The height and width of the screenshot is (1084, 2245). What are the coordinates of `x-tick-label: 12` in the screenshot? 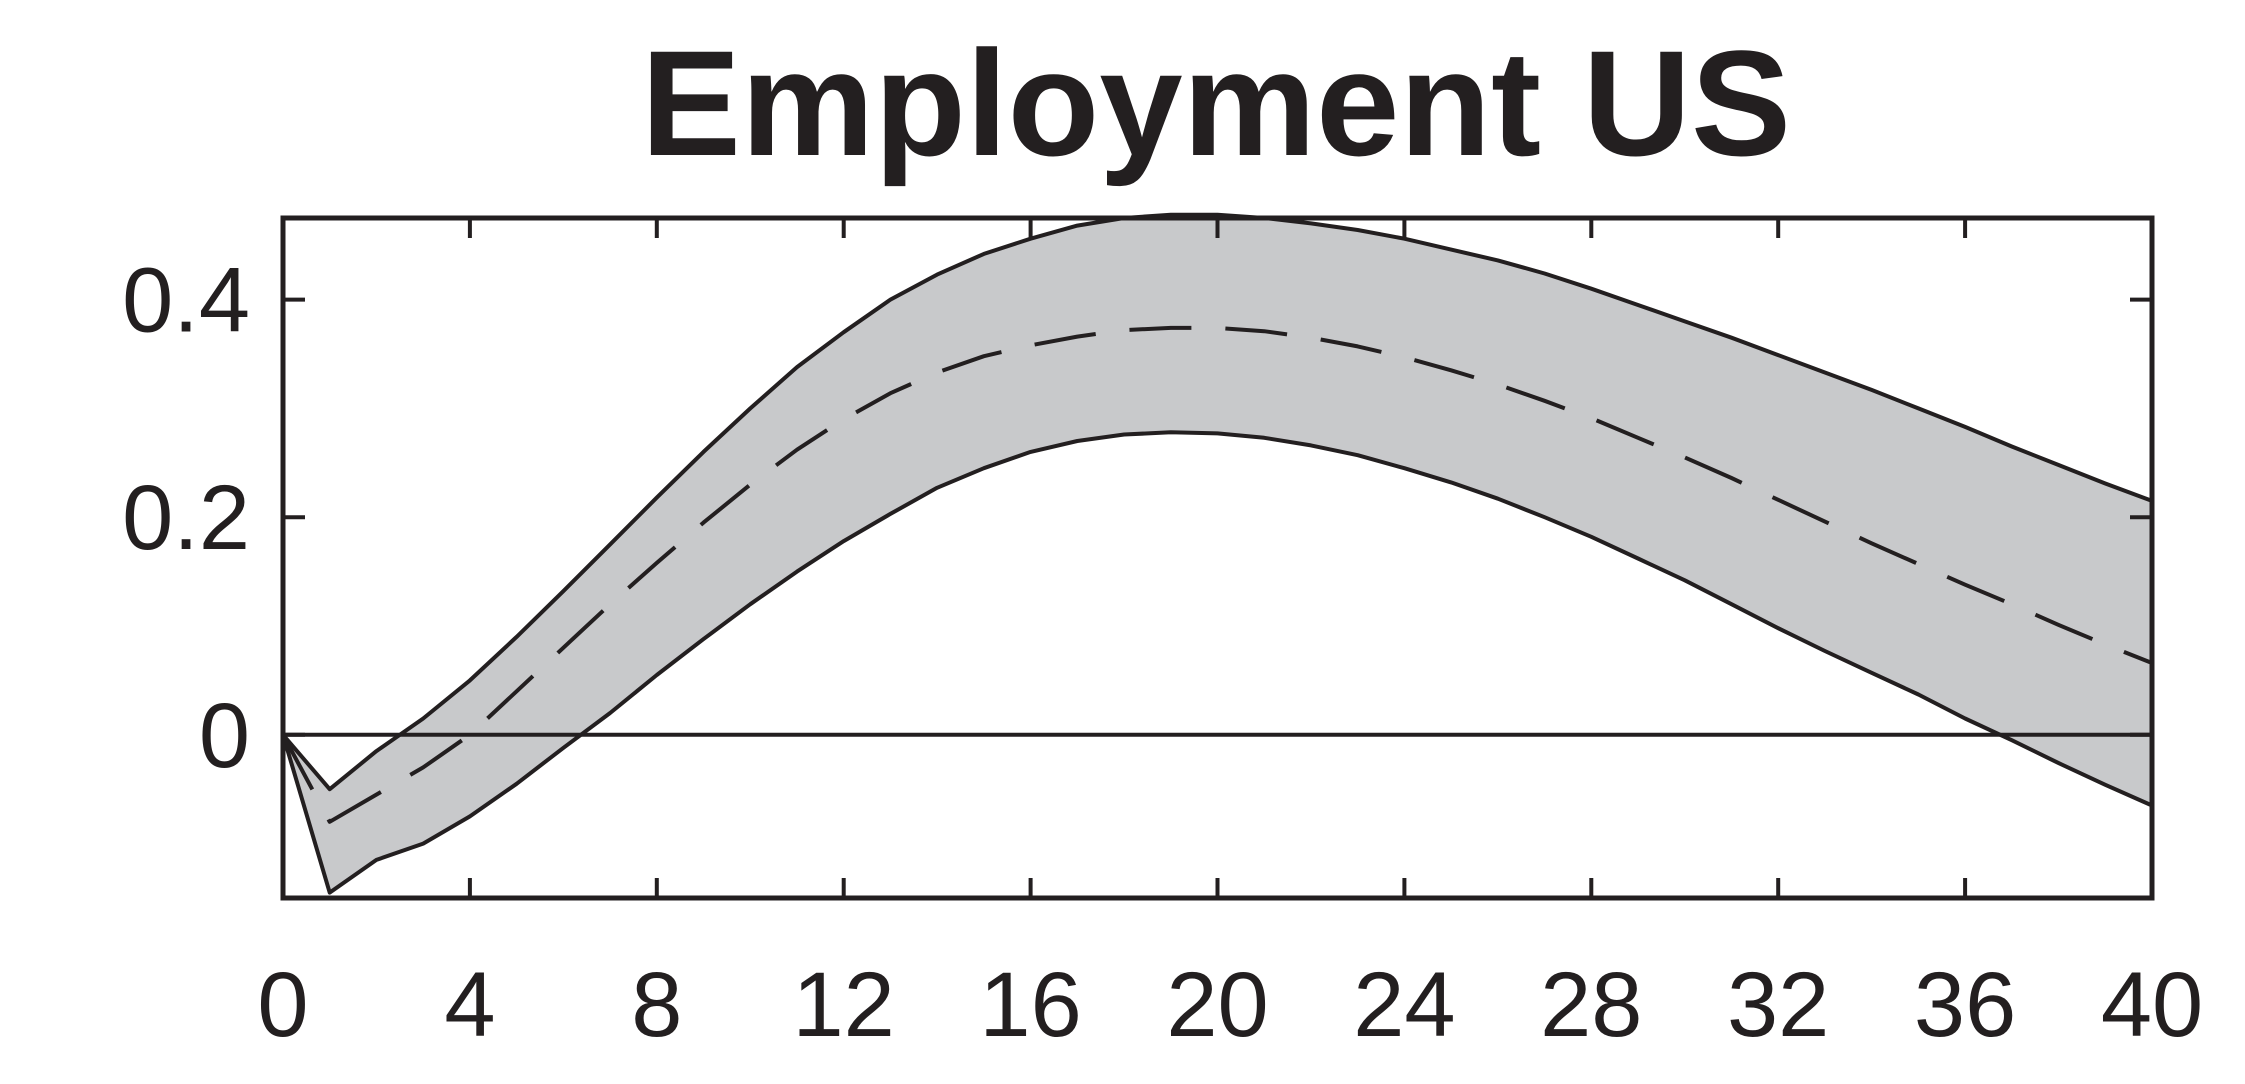 It's located at (844, 1005).